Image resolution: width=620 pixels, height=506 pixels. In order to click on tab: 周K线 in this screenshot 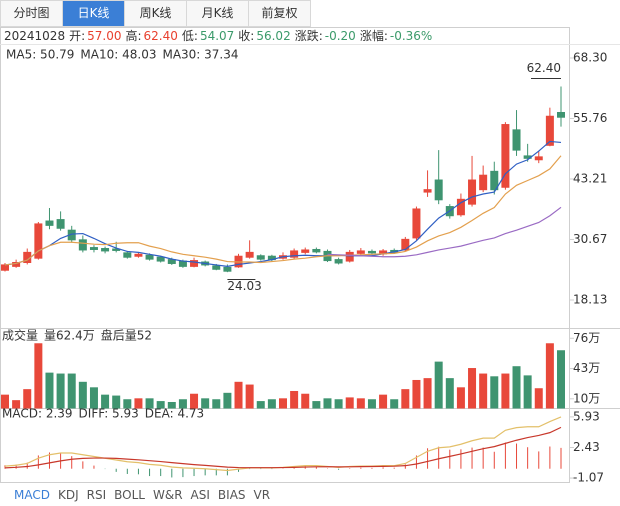, I will do `click(156, 13)`.